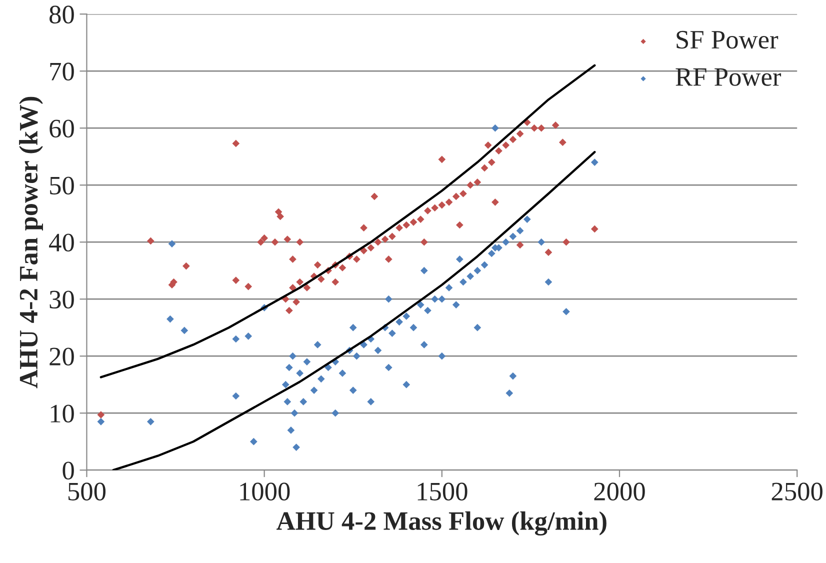  What do you see at coordinates (727, 39) in the screenshot?
I see `legend-label: SF Power` at bounding box center [727, 39].